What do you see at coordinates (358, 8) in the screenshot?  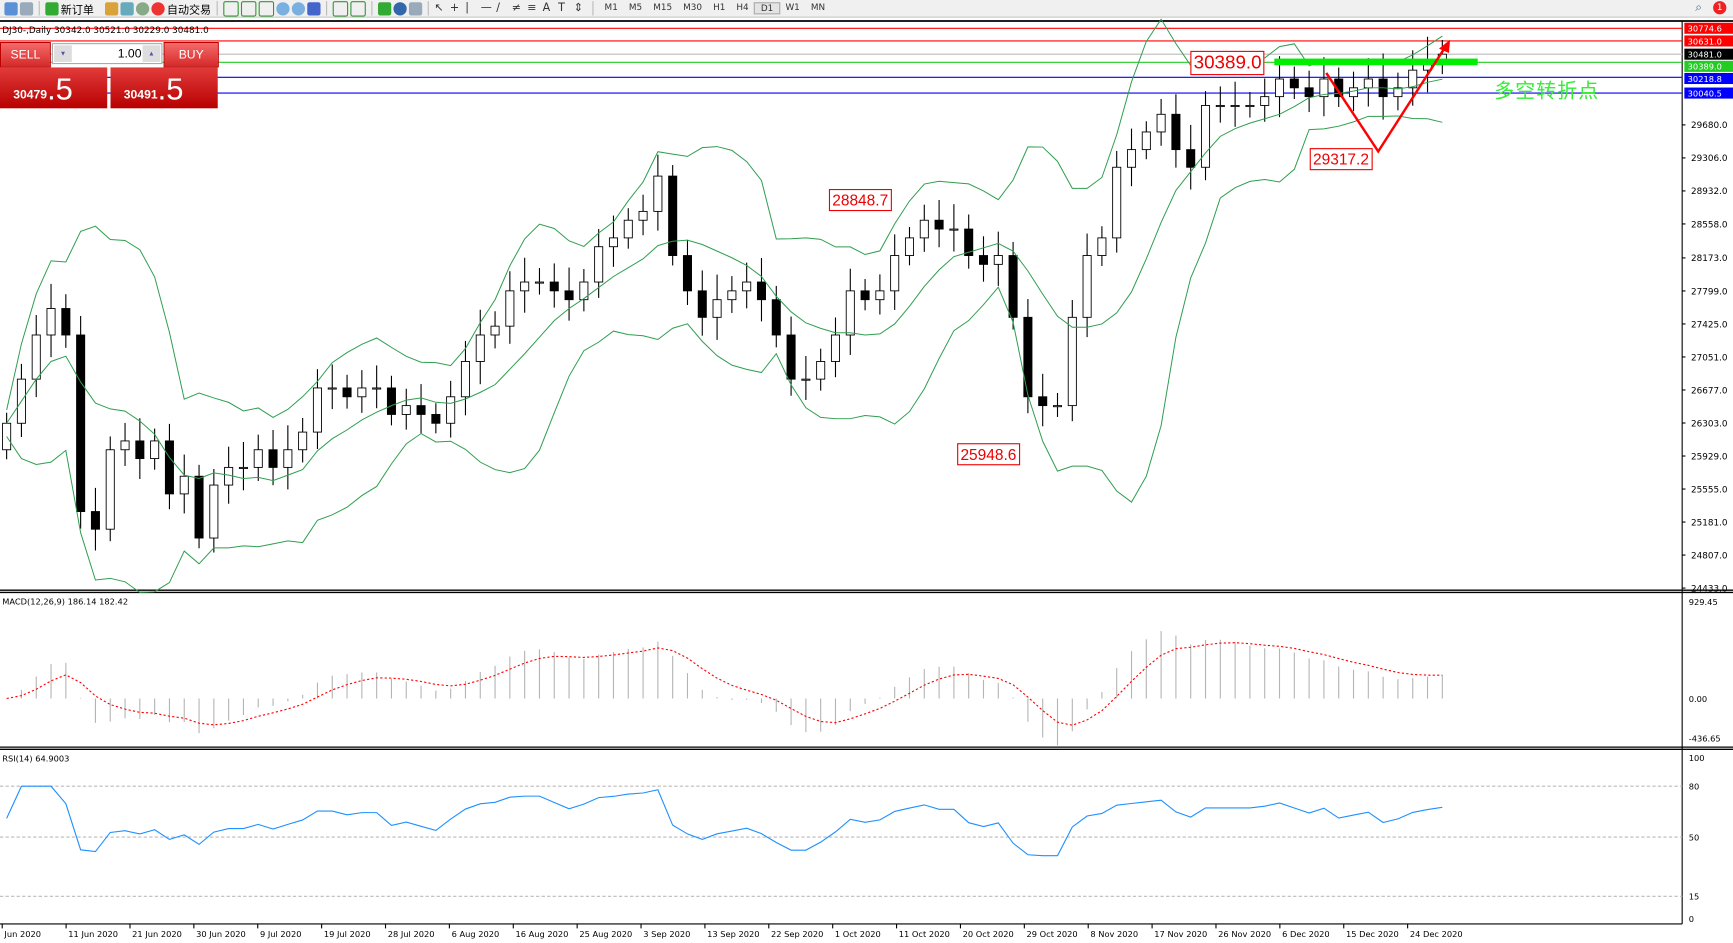 I see `chart-shift-icon` at bounding box center [358, 8].